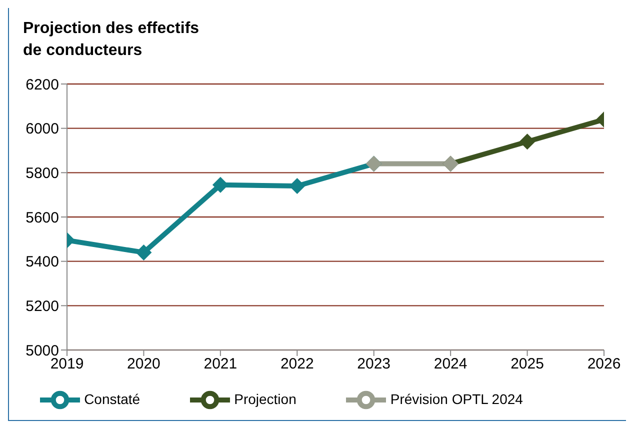 This screenshot has height=430, width=635. Describe the element at coordinates (112, 398) in the screenshot. I see `legend-label: Constaté` at that location.